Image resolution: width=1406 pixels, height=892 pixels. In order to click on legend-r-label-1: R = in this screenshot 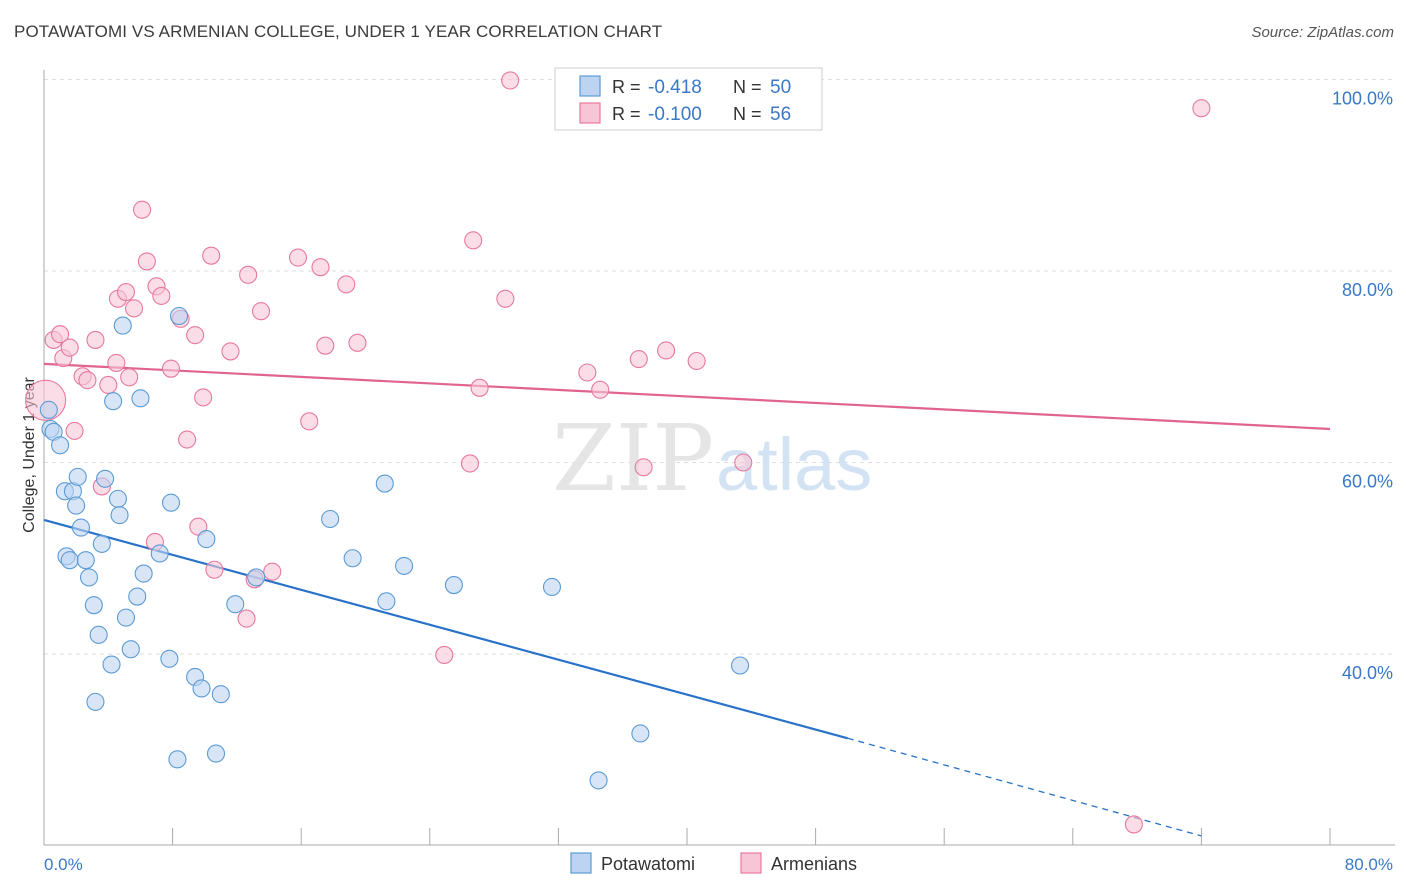, I will do `click(626, 87)`.